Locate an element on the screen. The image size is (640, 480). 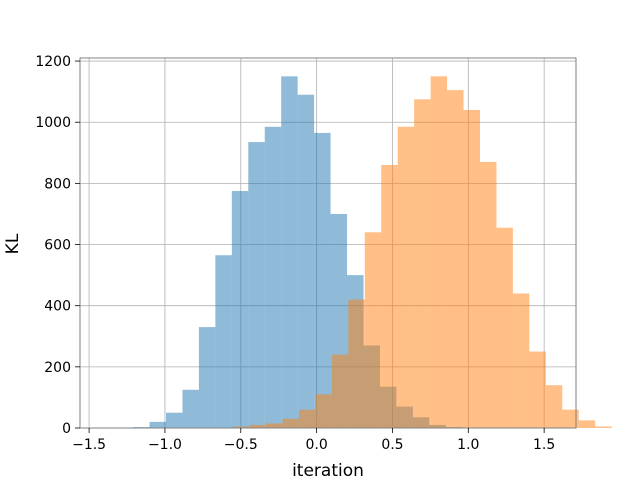
x-tick-label: −0.5 is located at coordinates (241, 445).